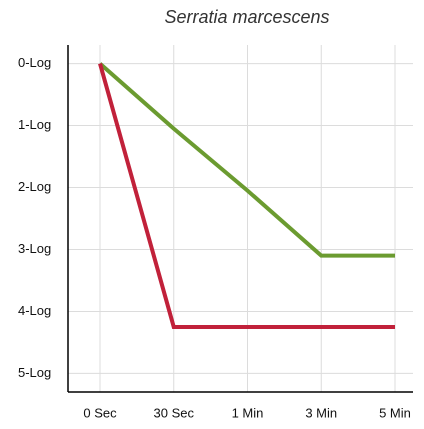  What do you see at coordinates (246, 17) in the screenshot?
I see `chart-title: Serratia marcescens` at bounding box center [246, 17].